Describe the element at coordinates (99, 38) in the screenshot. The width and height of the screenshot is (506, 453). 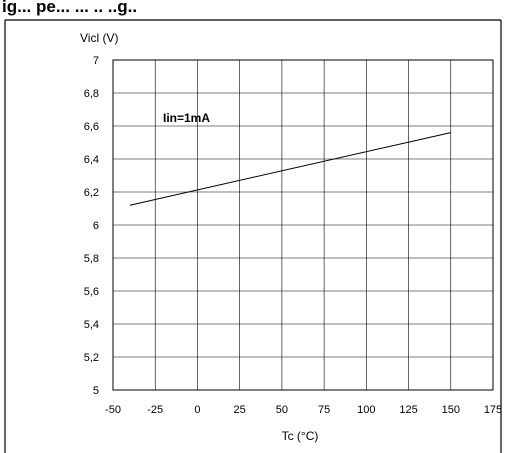
I see `y-axis-title: Vicl (V)` at that location.